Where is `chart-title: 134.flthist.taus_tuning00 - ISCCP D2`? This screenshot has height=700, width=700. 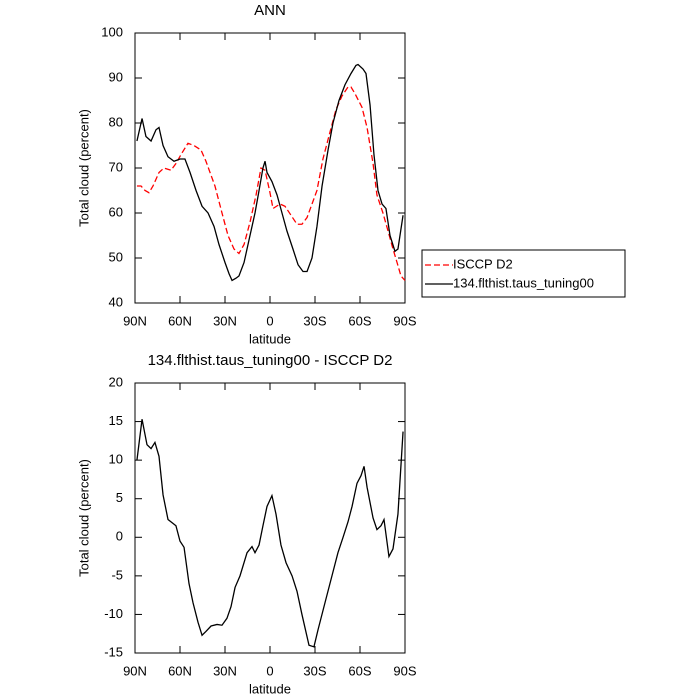
chart-title: 134.flthist.taus_tuning00 - ISCCP D2 is located at coordinates (270, 360).